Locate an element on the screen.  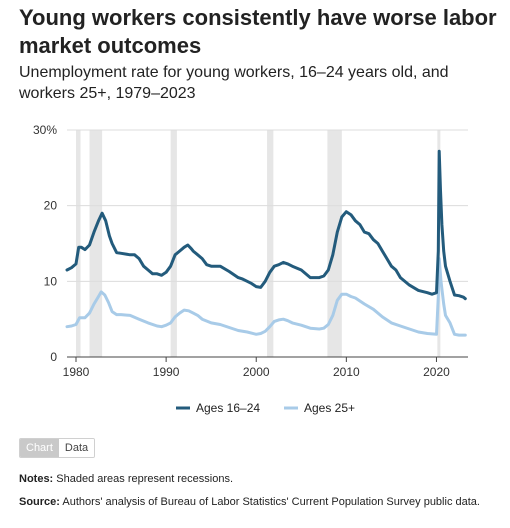
x-tick-label: 2010 is located at coordinates (346, 372).